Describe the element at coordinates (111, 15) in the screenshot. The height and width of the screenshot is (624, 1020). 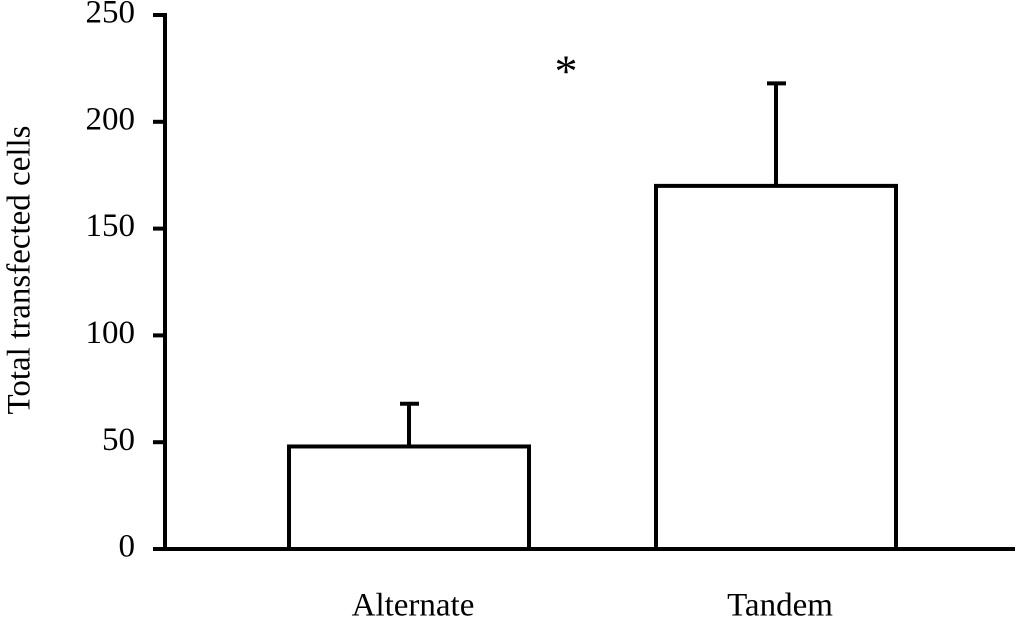
I see `y-tick-label: 250` at that location.